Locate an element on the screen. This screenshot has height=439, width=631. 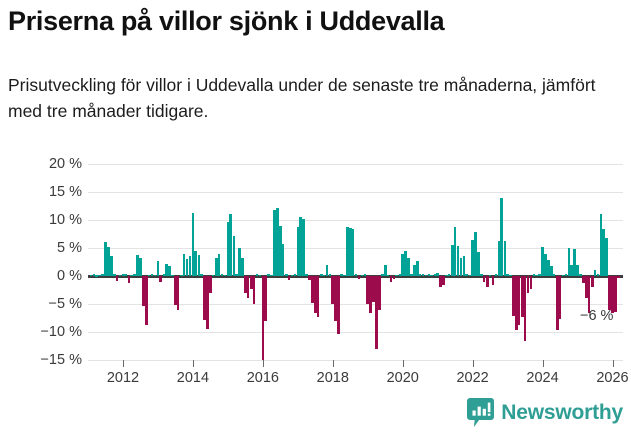
y-axis-tick-label: −10 % is located at coordinates (61, 332).